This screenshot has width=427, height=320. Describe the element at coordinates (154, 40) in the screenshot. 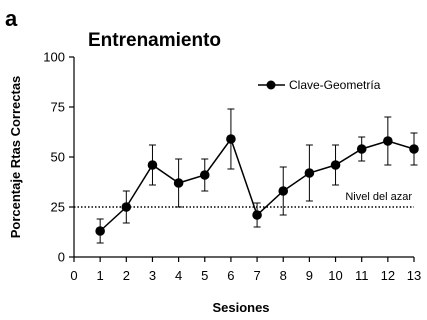

I see `chart-title: Entrenamiento` at that location.